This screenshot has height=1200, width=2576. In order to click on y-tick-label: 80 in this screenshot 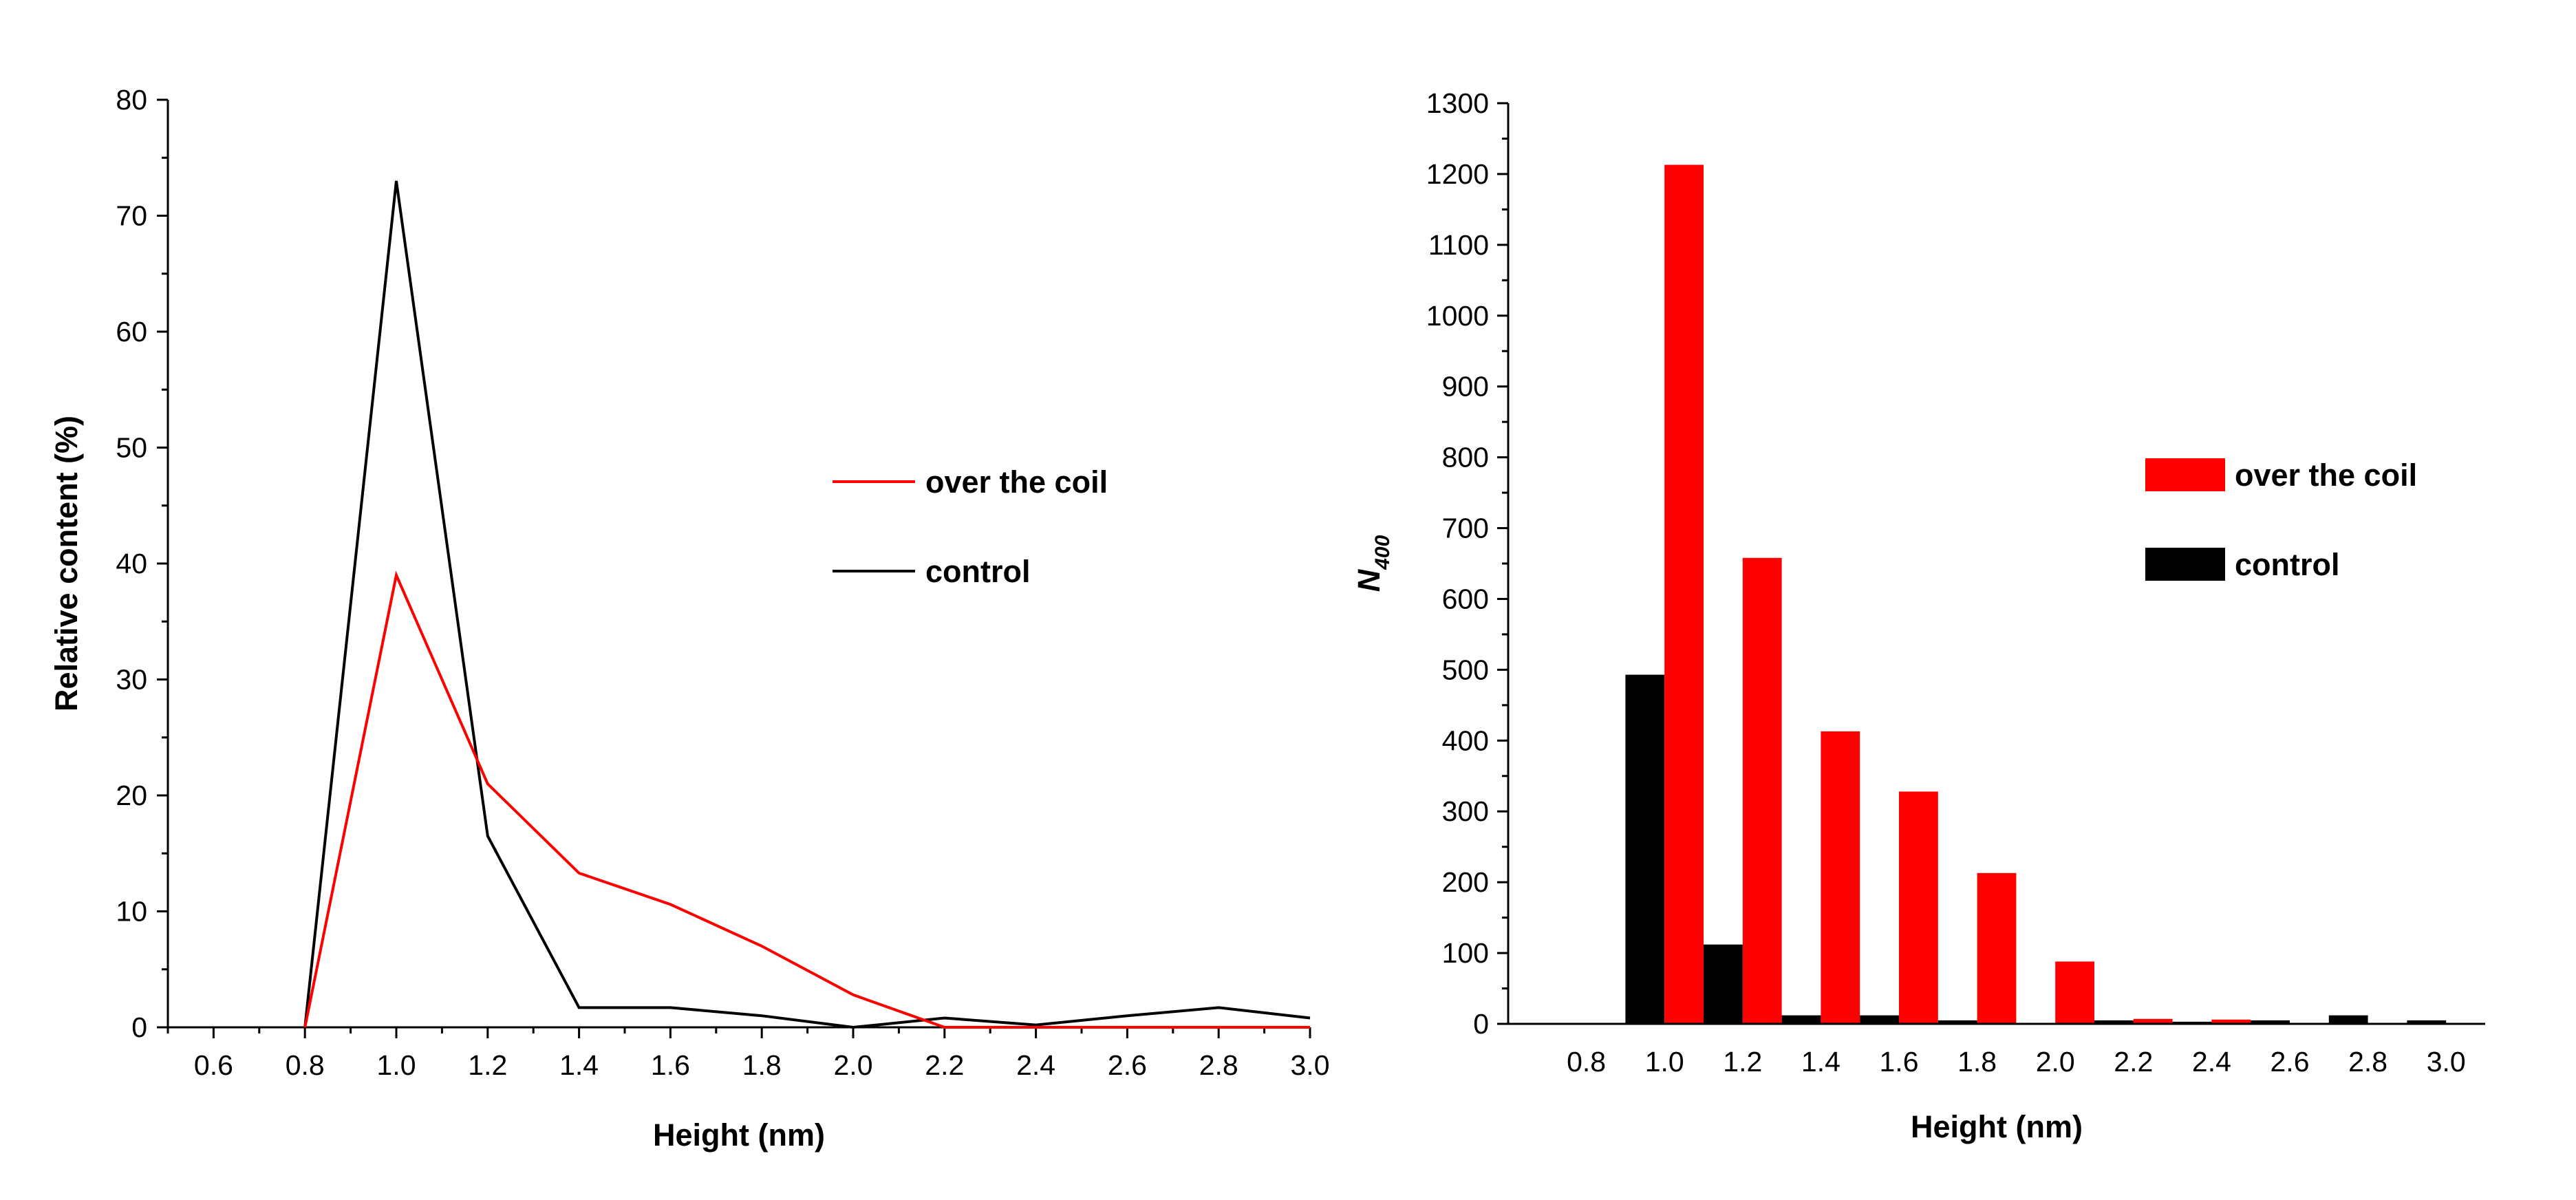, I will do `click(131, 100)`.